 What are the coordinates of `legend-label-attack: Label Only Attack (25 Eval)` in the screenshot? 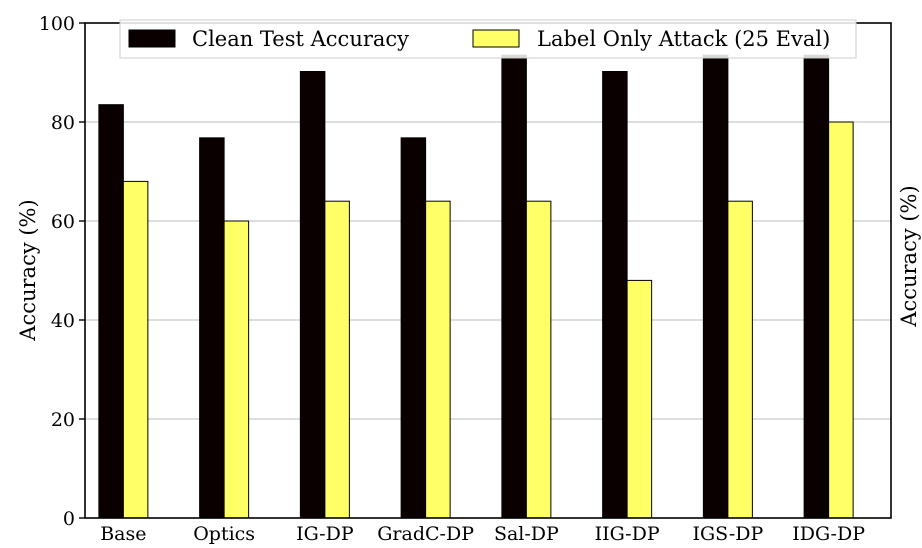 It's located at (683, 39).